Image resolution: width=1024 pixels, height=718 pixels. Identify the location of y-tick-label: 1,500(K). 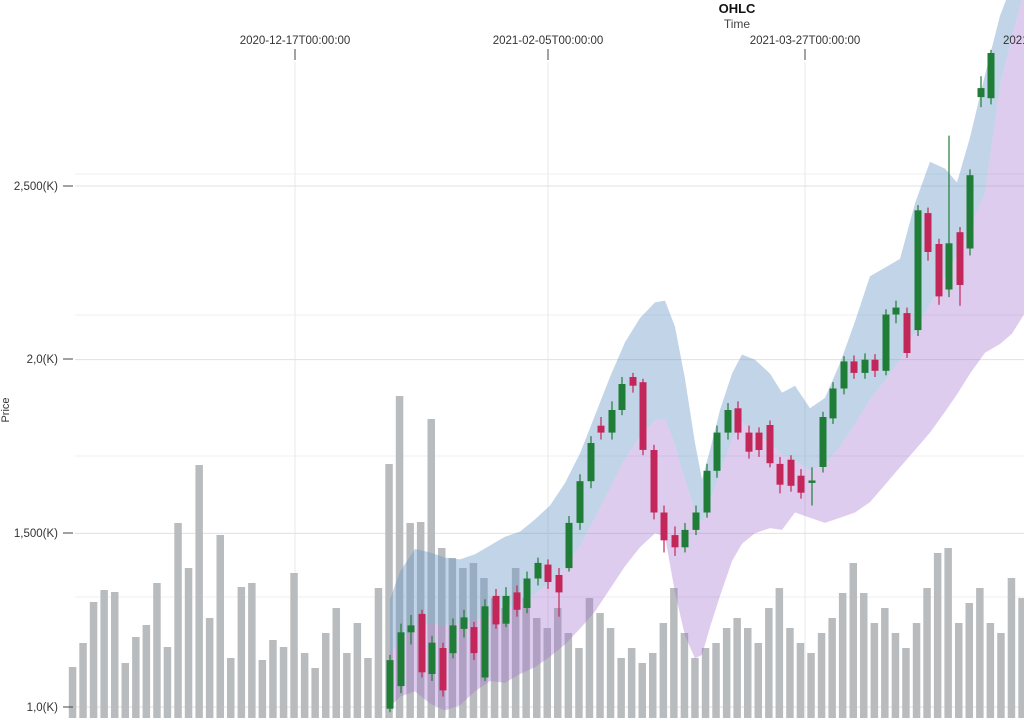
(36, 534).